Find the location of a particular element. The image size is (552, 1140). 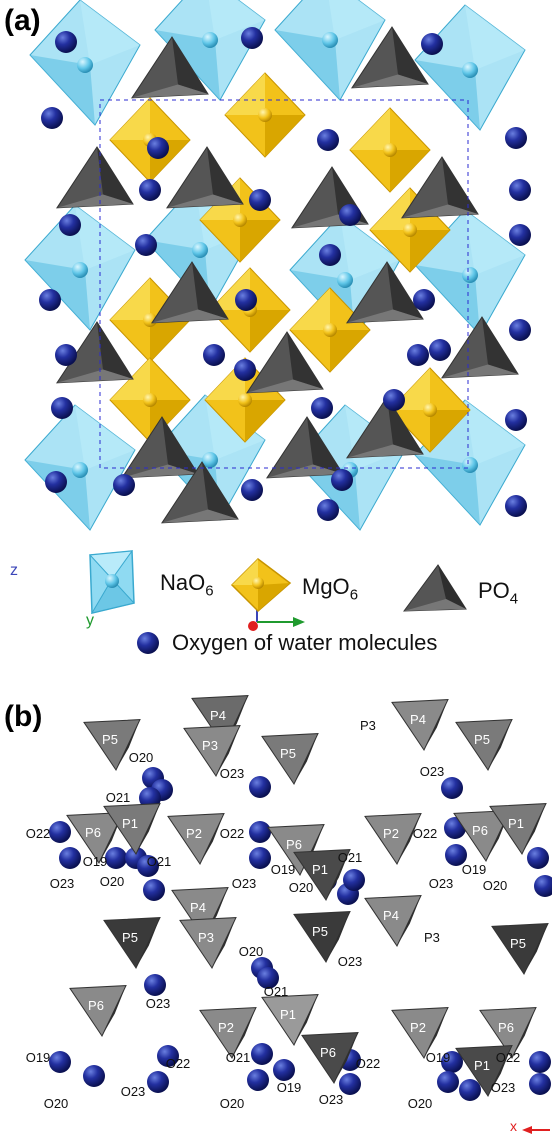

axis-z-label: z is located at coordinates (14, 570).